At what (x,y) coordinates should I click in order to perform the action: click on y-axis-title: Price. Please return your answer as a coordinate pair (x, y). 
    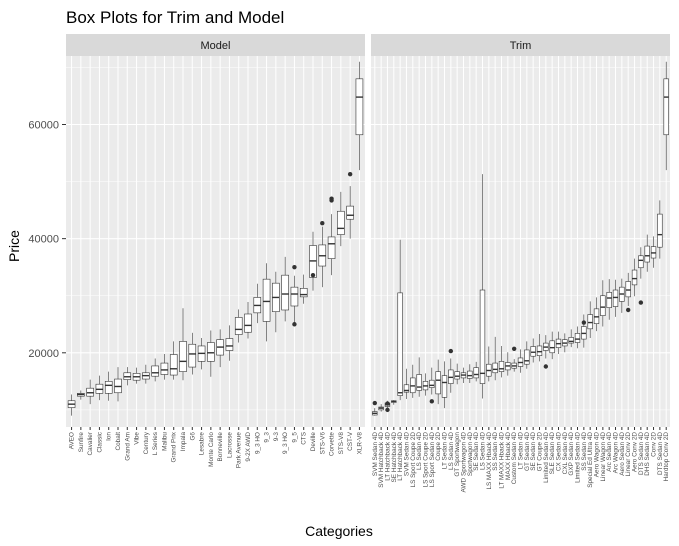
    Looking at the image, I should click on (14, 246).